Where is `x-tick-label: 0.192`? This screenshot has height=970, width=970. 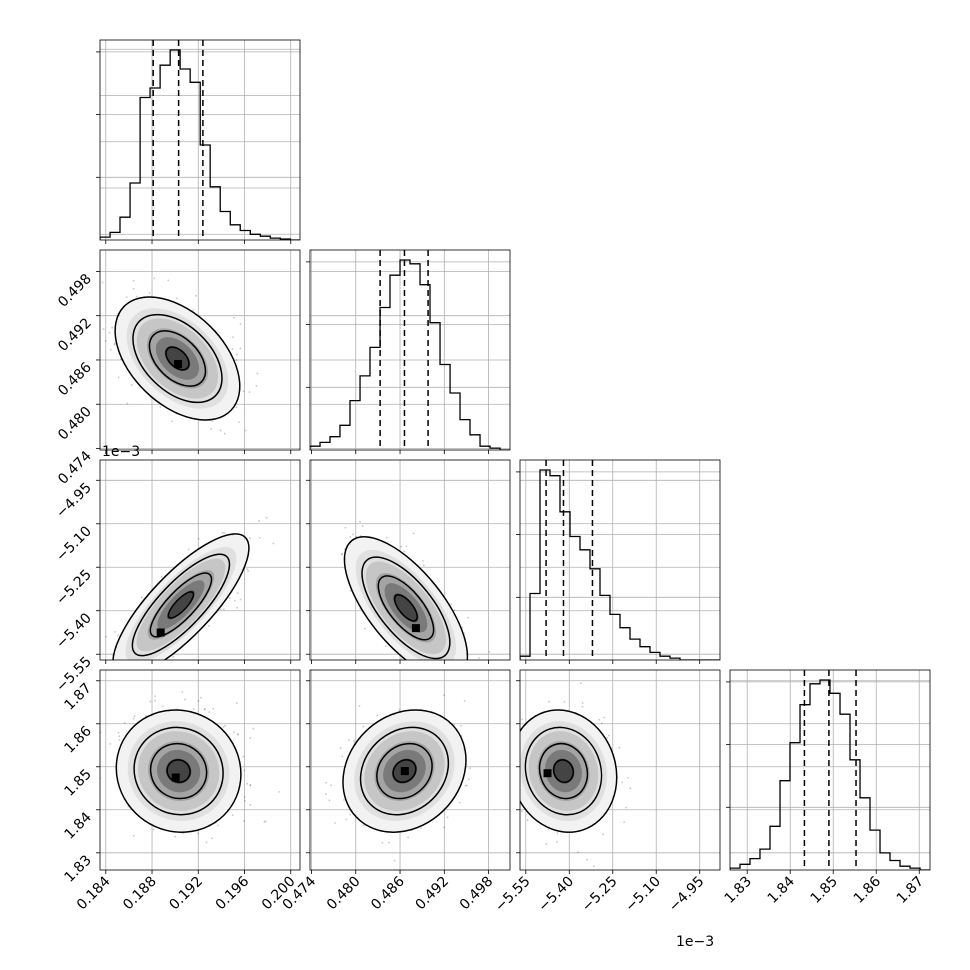 x-tick-label: 0.192 is located at coordinates (186, 894).